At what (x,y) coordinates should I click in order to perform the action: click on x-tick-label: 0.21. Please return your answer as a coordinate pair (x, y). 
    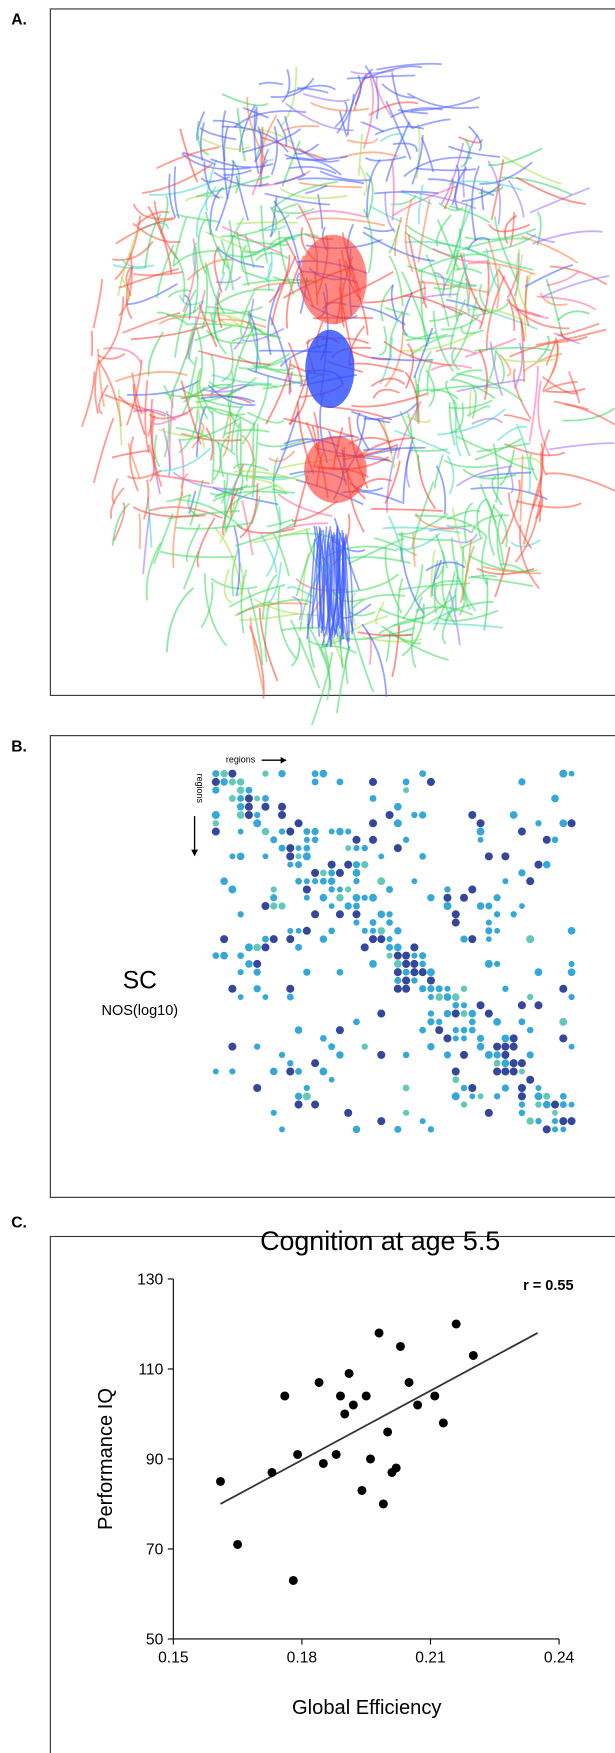
    Looking at the image, I should click on (430, 1657).